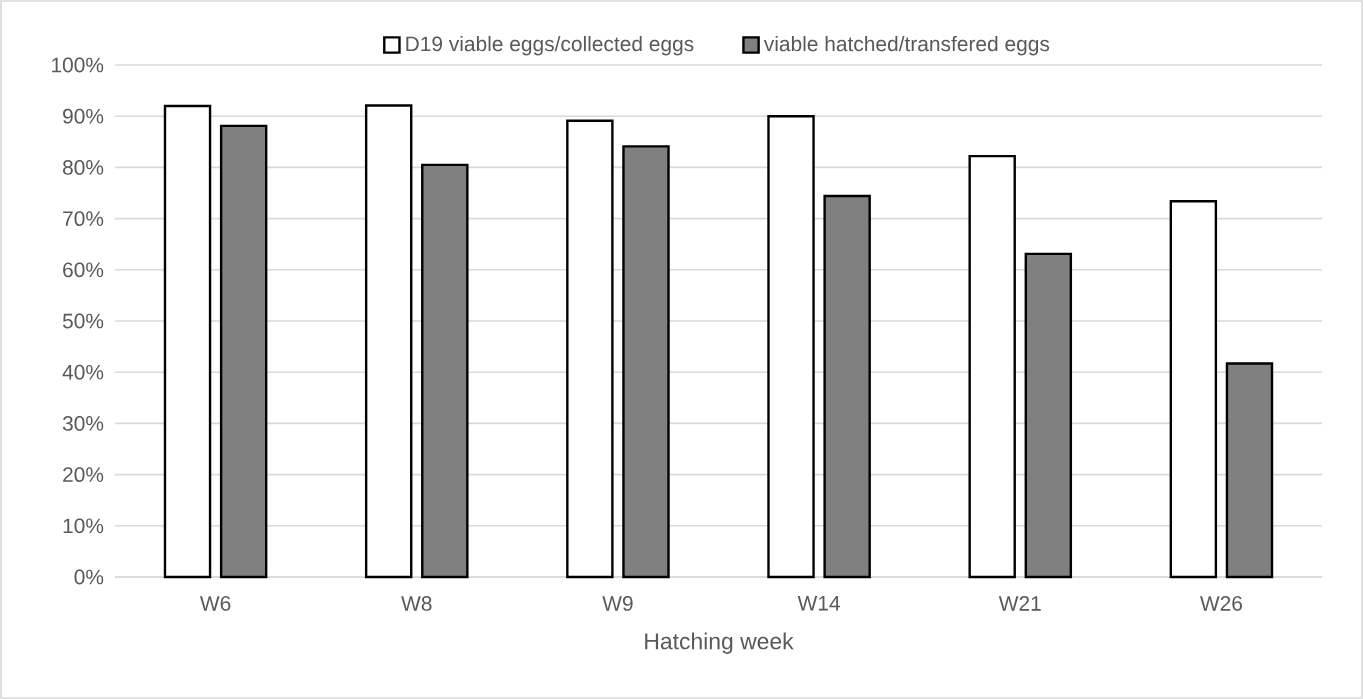  Describe the element at coordinates (550, 45) in the screenshot. I see `legend-label: D19 viable eggs/collected eggs` at that location.